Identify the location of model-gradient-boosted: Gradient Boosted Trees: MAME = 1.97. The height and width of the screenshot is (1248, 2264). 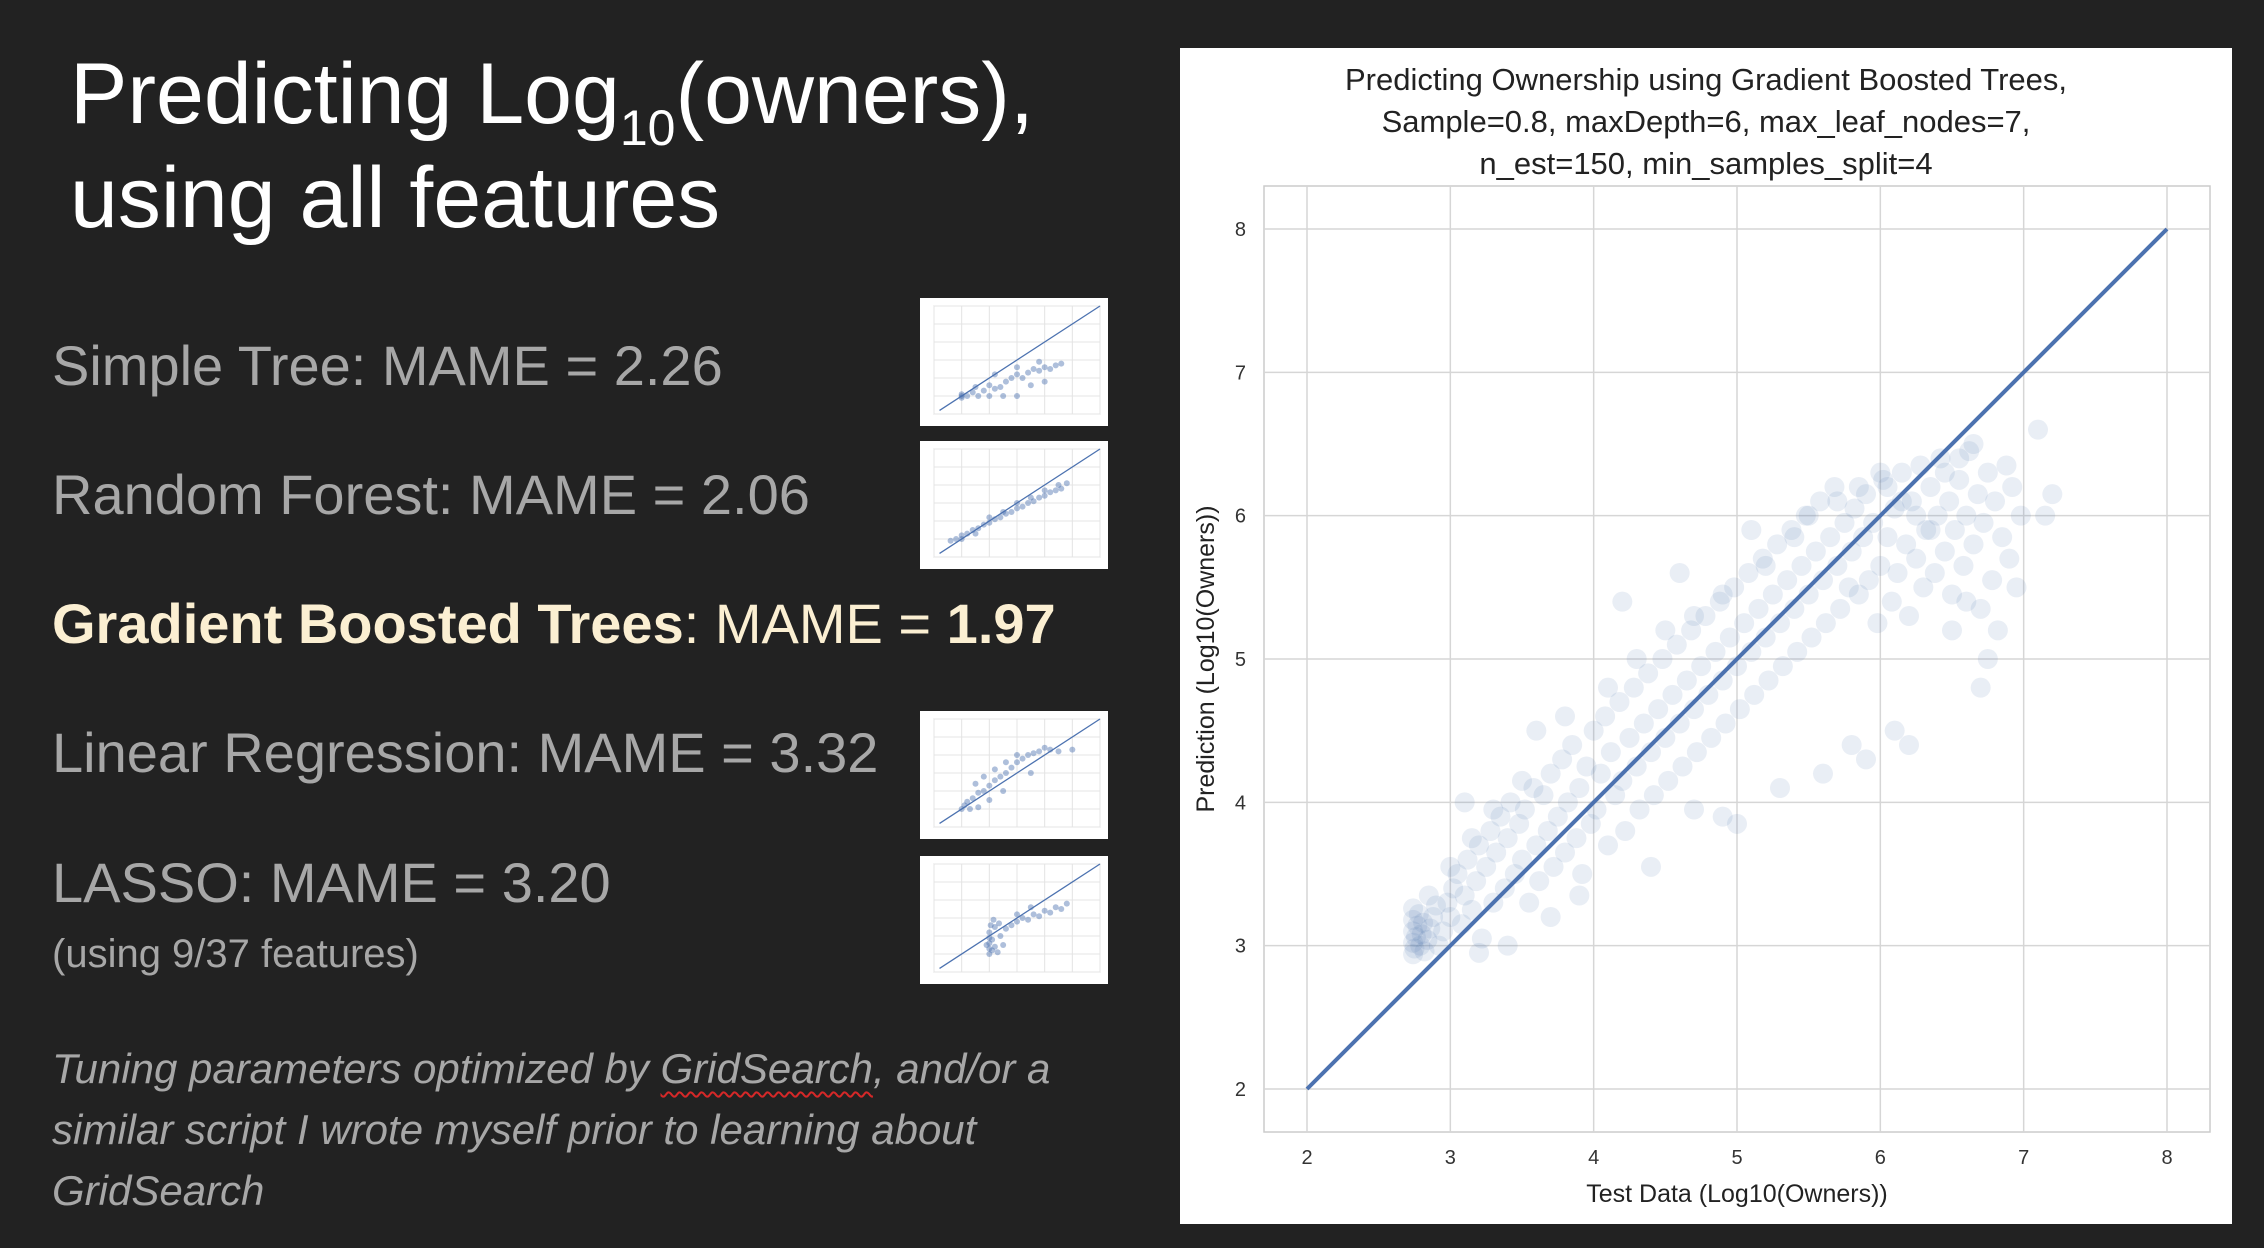
(554, 624).